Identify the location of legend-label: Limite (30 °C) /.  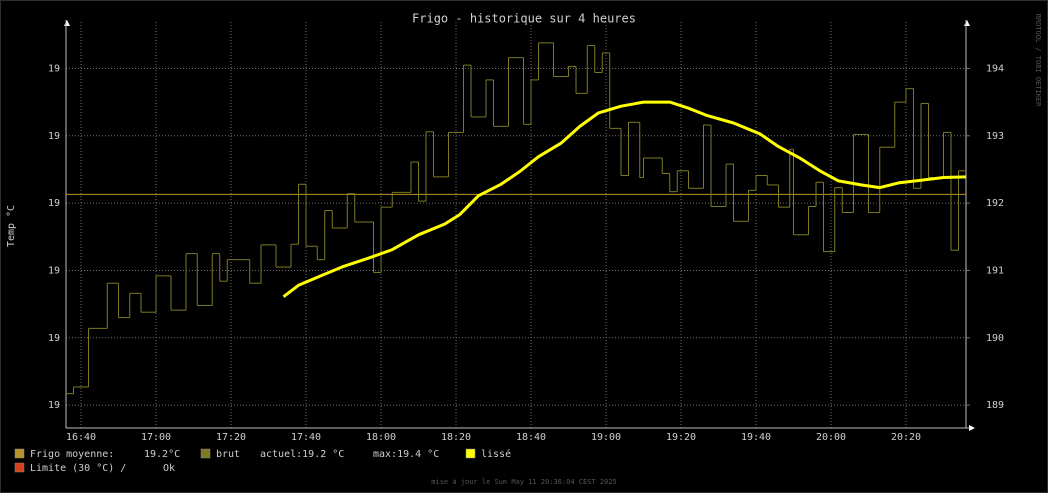
(78, 468).